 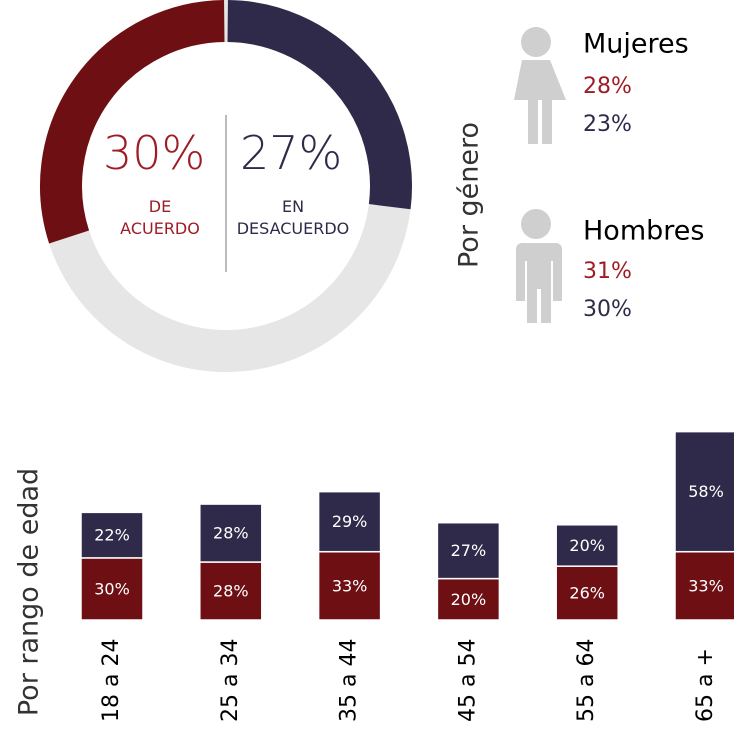 What do you see at coordinates (539, 266) in the screenshot?
I see `male-icon` at bounding box center [539, 266].